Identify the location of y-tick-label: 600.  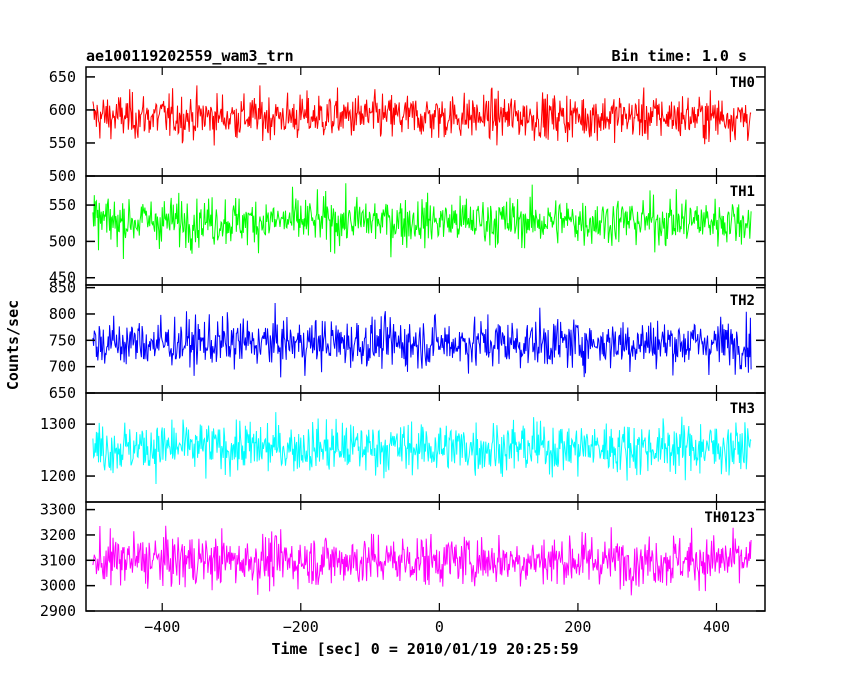
(62, 110).